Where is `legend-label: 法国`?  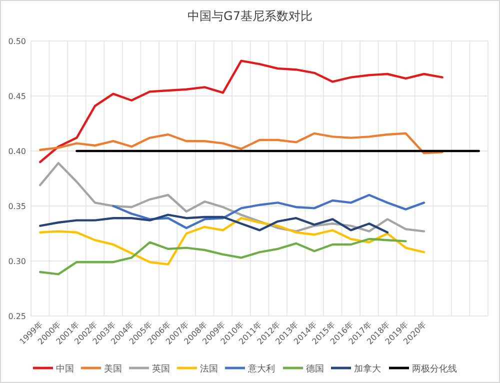 legend-label: 法国 is located at coordinates (209, 369).